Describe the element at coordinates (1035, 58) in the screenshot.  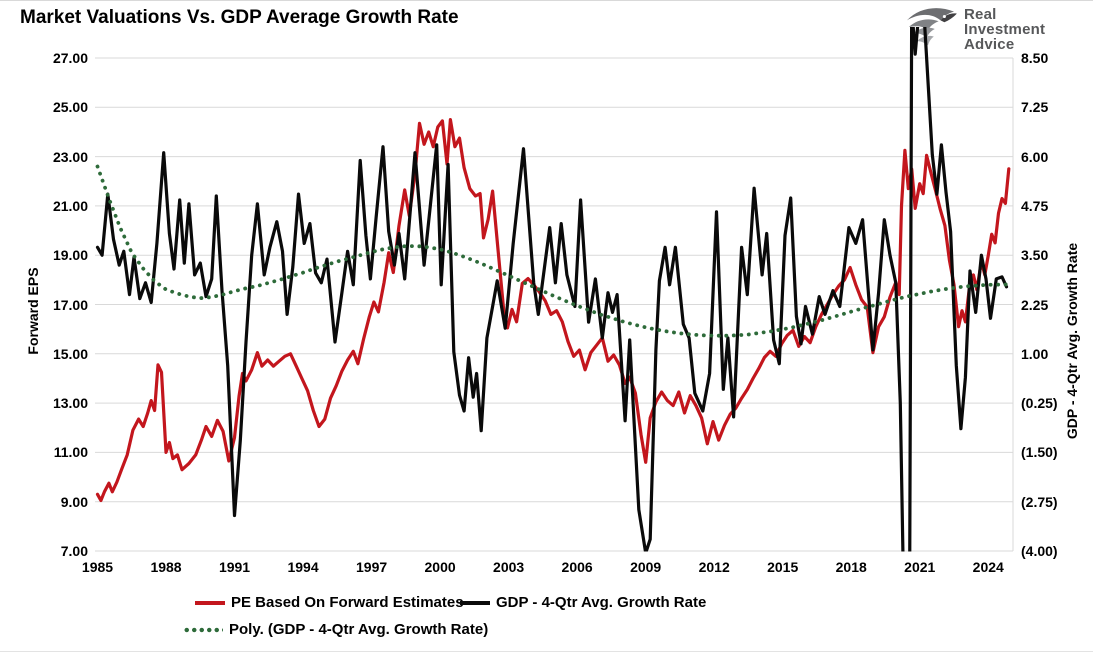
I see `y-right-tick-label: 8.50` at that location.